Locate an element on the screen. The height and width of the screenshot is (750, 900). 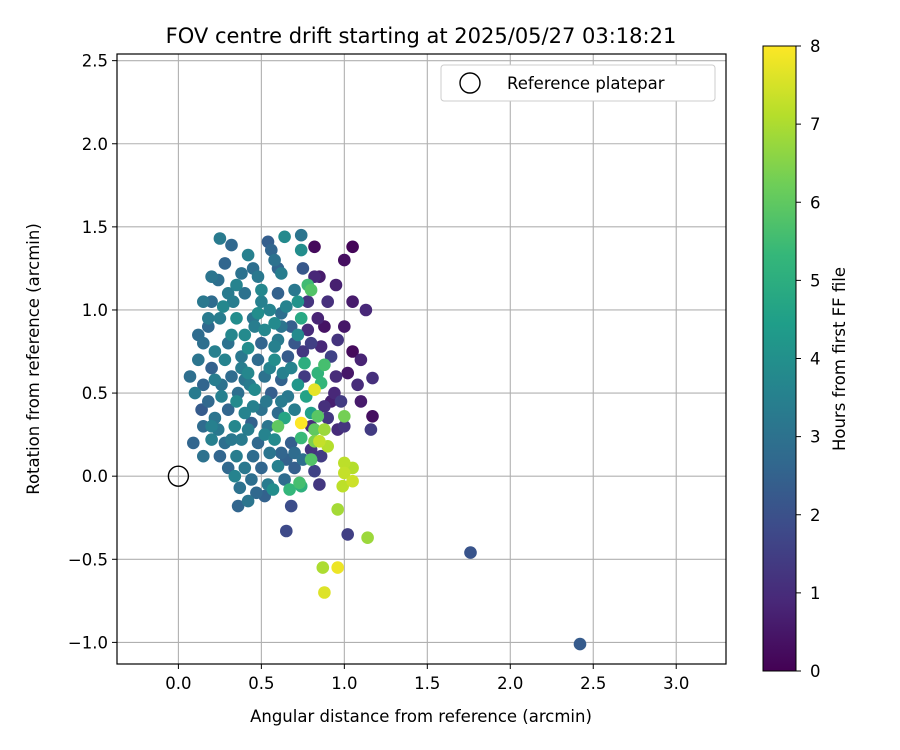
x-tick-label: 2.5 is located at coordinates (593, 683).